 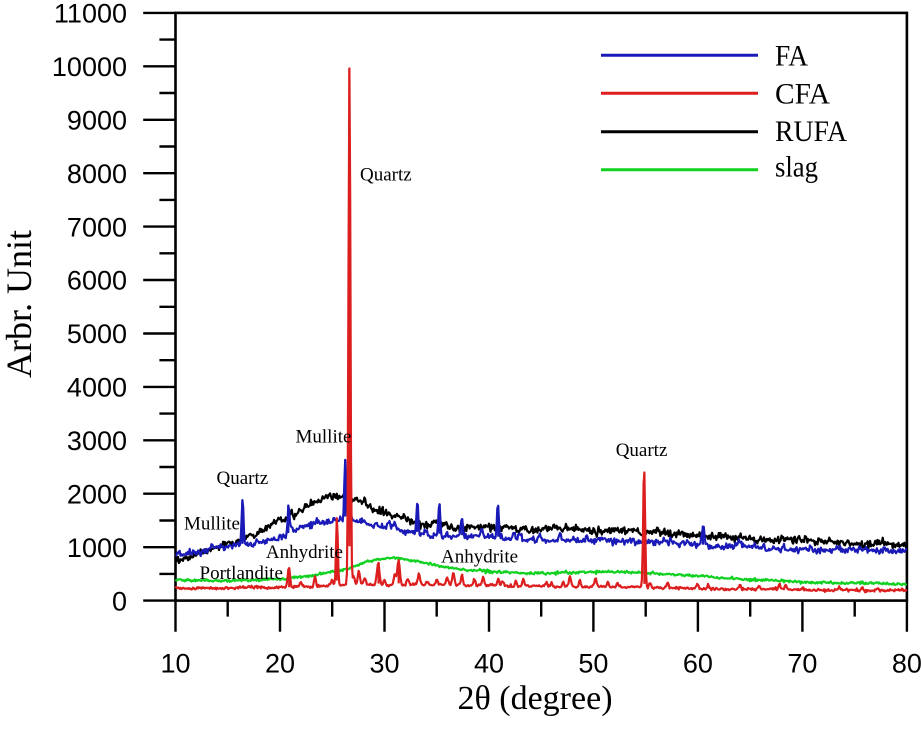 What do you see at coordinates (97, 441) in the screenshot?
I see `svg-text: 3000` at bounding box center [97, 441].